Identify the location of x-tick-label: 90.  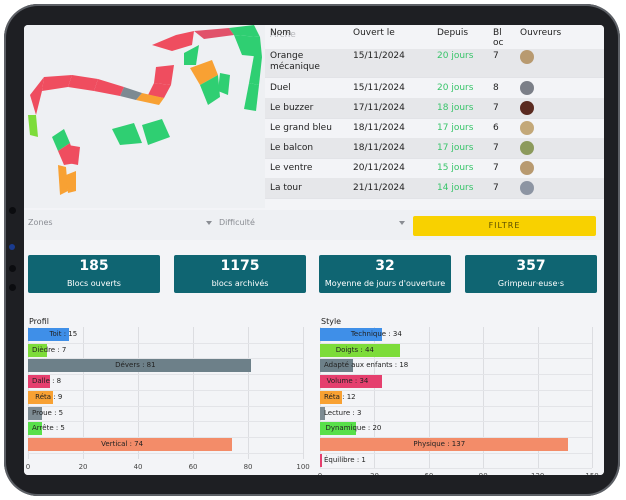
(483, 473).